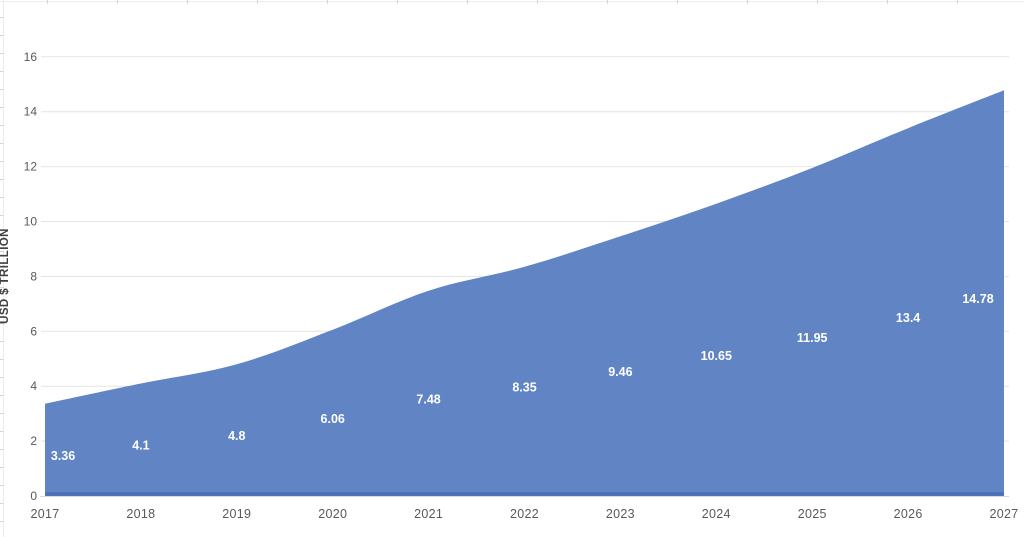 This screenshot has height=537, width=1024. What do you see at coordinates (512, 2) in the screenshot?
I see `sheet-gridline-top-ticks` at bounding box center [512, 2].